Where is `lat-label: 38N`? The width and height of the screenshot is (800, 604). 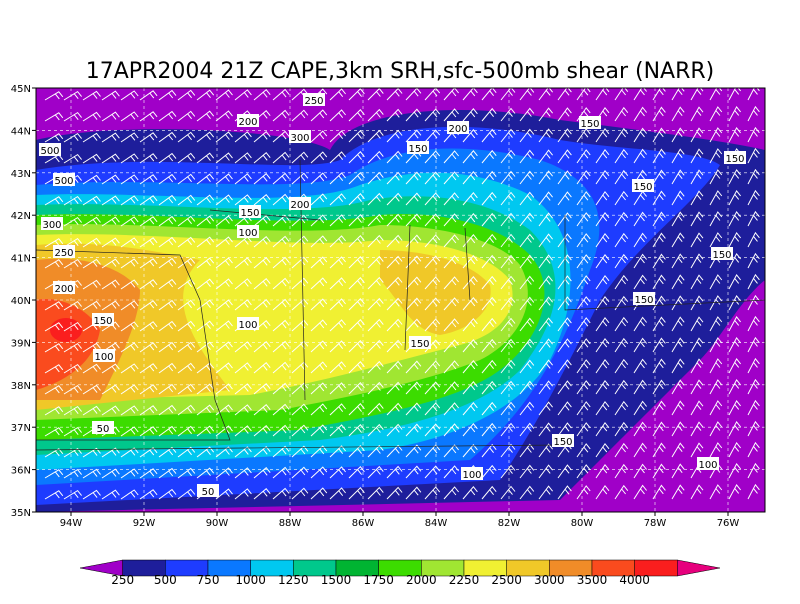 lat-label: 38N is located at coordinates (21, 386).